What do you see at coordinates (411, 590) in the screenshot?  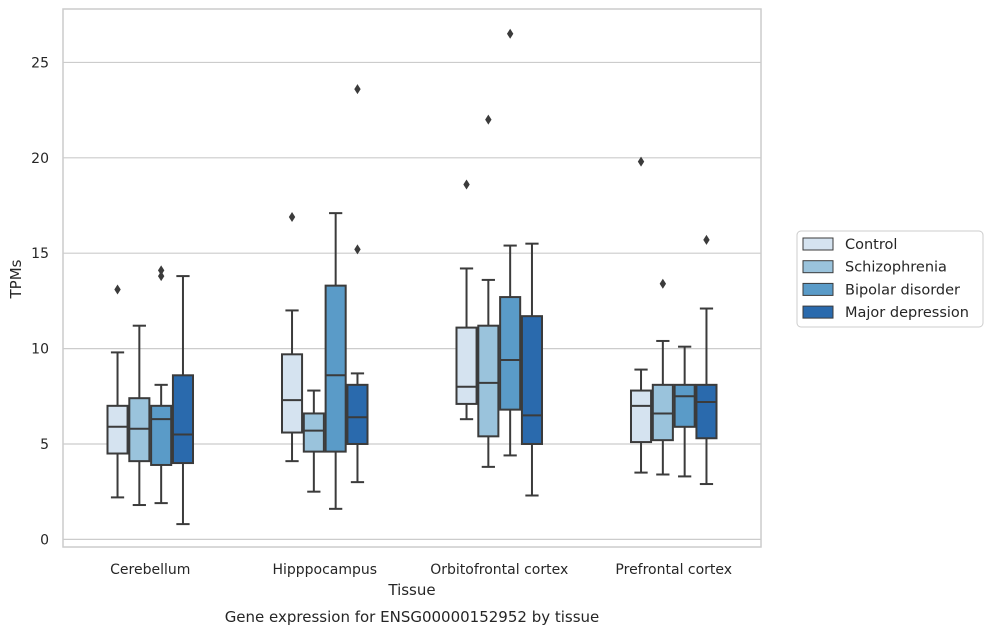 I see `x-axis-label: Tissue` at bounding box center [411, 590].